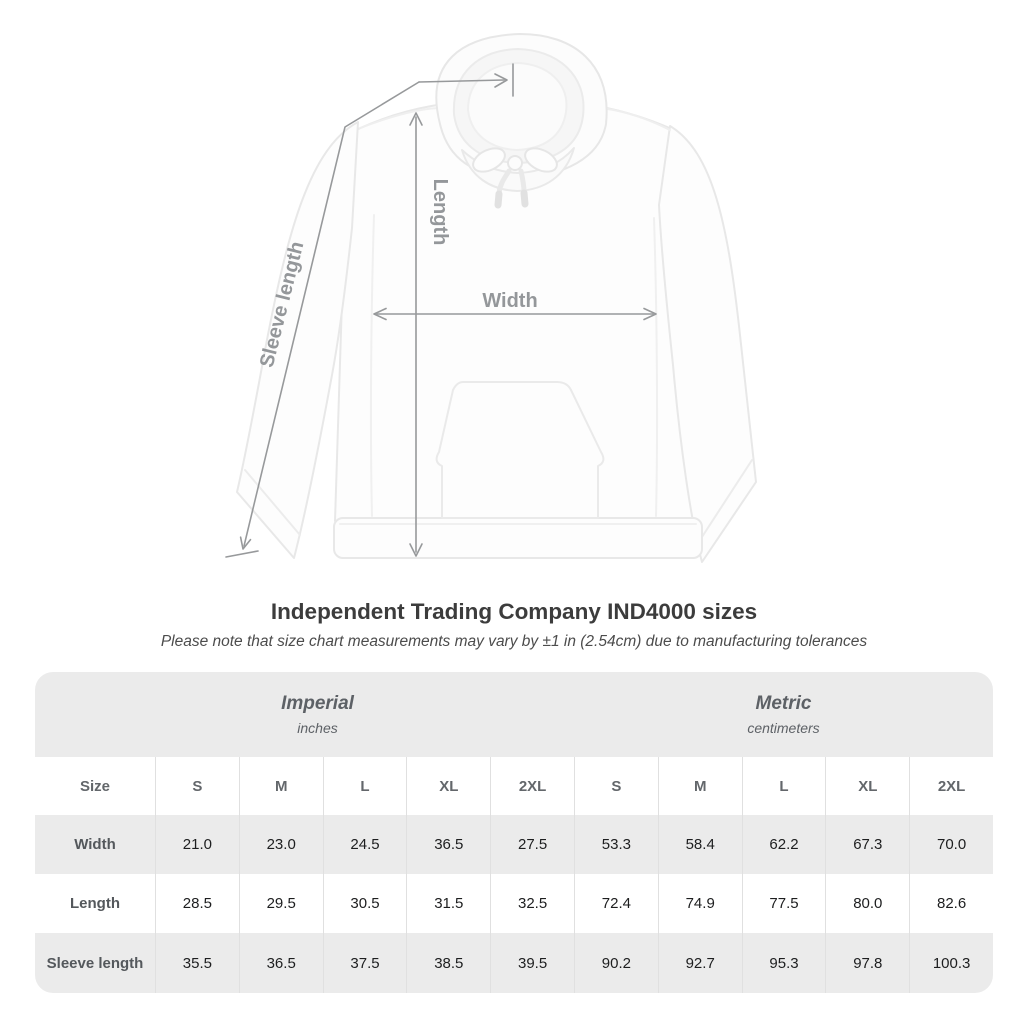 The width and height of the screenshot is (1024, 1024). What do you see at coordinates (532, 903) in the screenshot?
I see `value-cell: 32.5` at bounding box center [532, 903].